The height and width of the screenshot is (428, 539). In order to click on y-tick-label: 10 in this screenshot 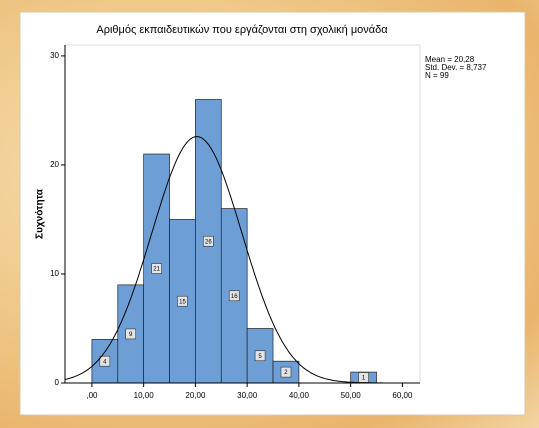, I will do `click(54, 273)`.